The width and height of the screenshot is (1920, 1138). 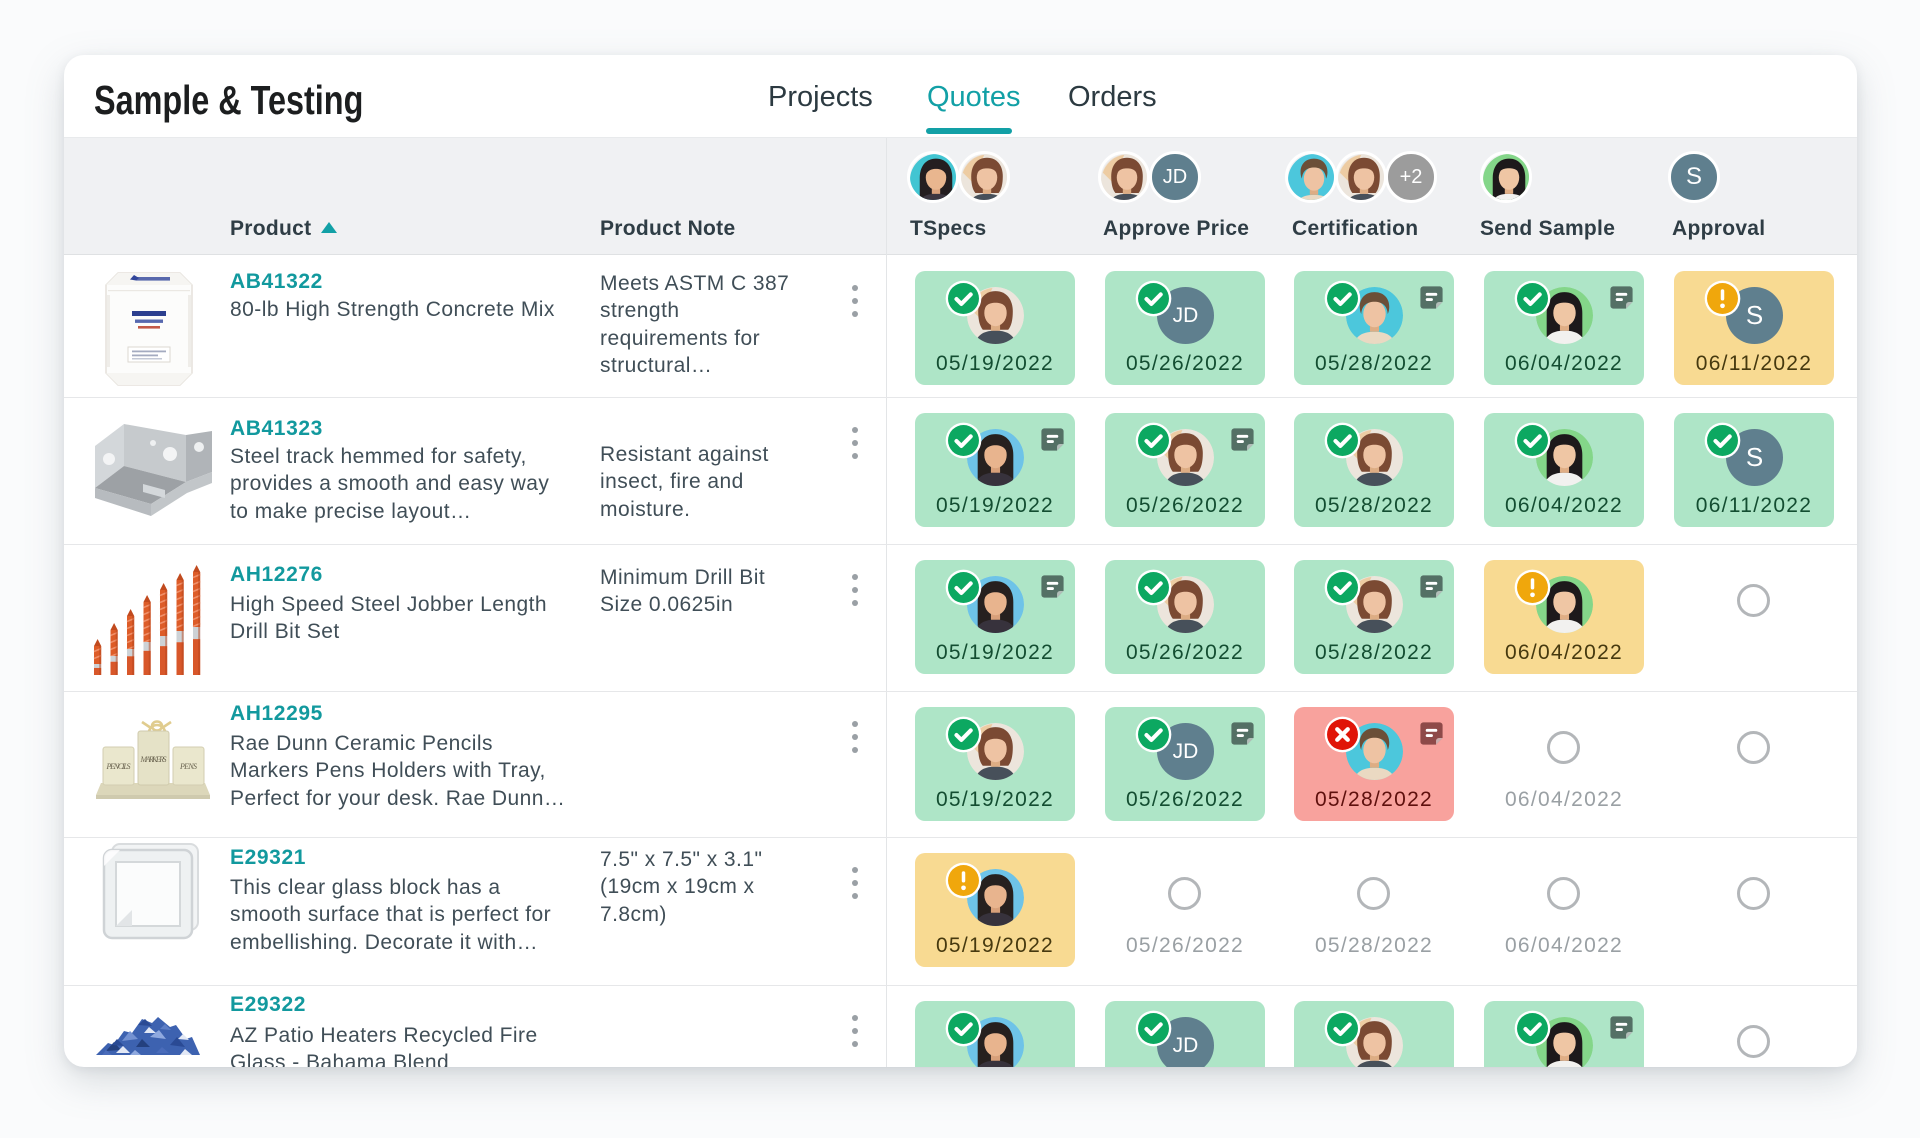 I want to click on svg-text: PENCILS, so click(x=118, y=766).